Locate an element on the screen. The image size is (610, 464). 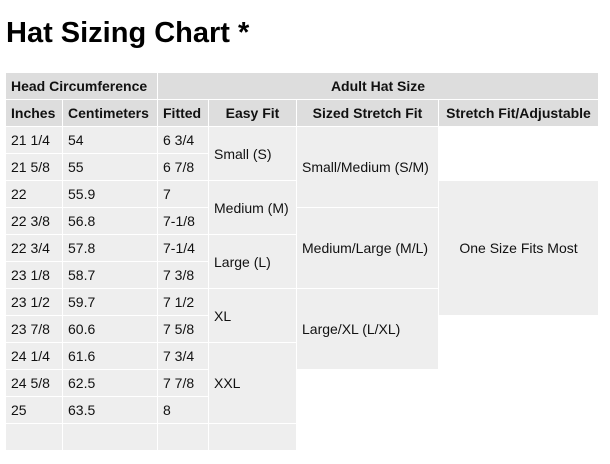
page-title: Hat Sizing Chart * is located at coordinates (128, 33).